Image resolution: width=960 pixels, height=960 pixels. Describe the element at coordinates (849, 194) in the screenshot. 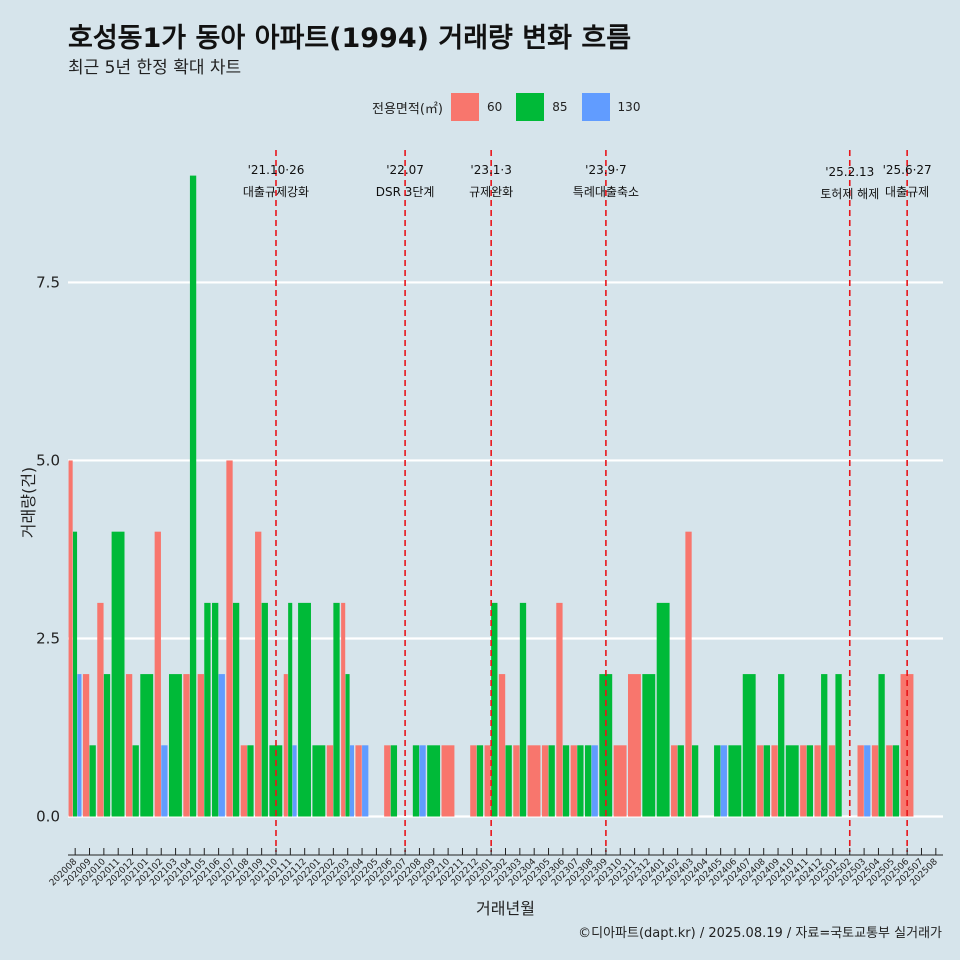

I see `event-label: 토허제 해제` at that location.